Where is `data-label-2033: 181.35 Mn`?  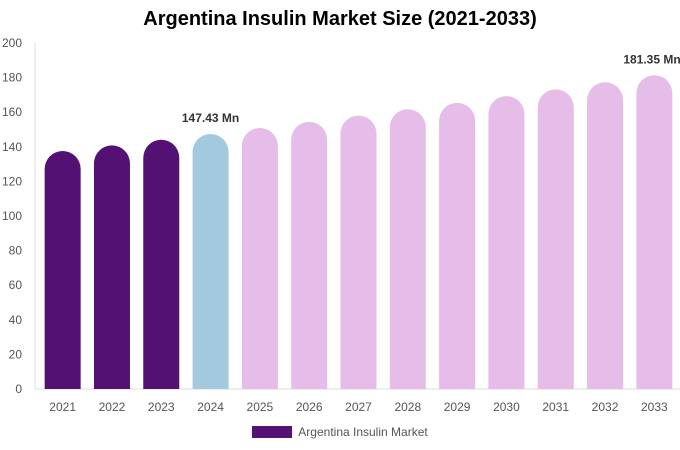 data-label-2033: 181.35 Mn is located at coordinates (651, 59).